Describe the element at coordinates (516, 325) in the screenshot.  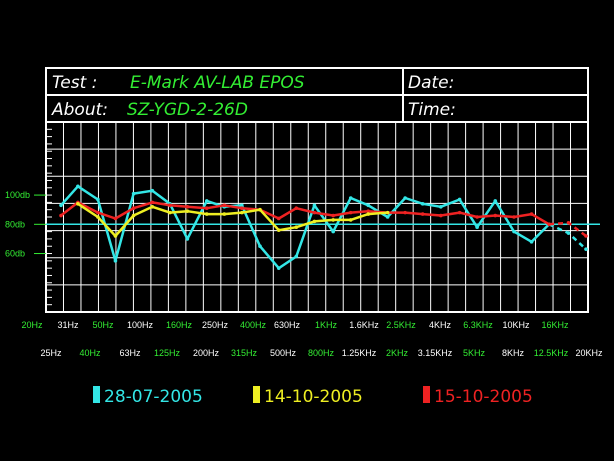
I see `x-tick-label-top: 10KHz` at that location.